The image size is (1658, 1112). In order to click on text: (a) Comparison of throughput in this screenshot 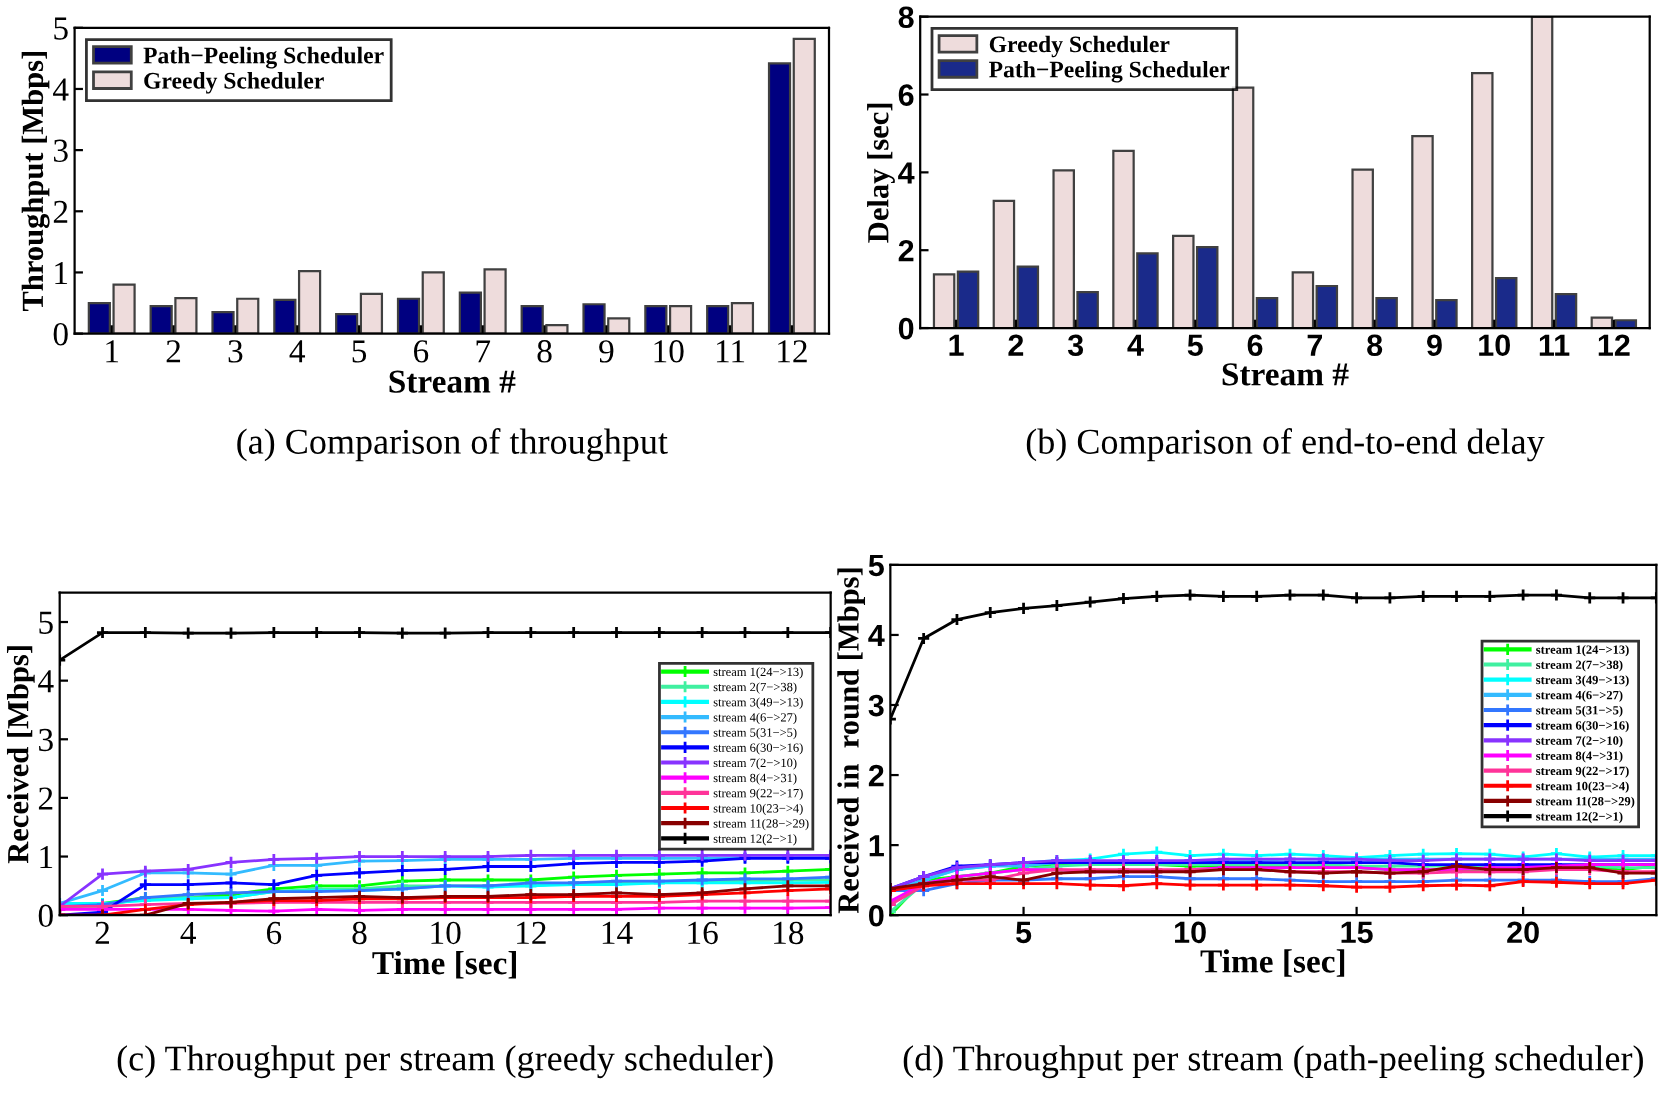, I will do `click(452, 445)`.